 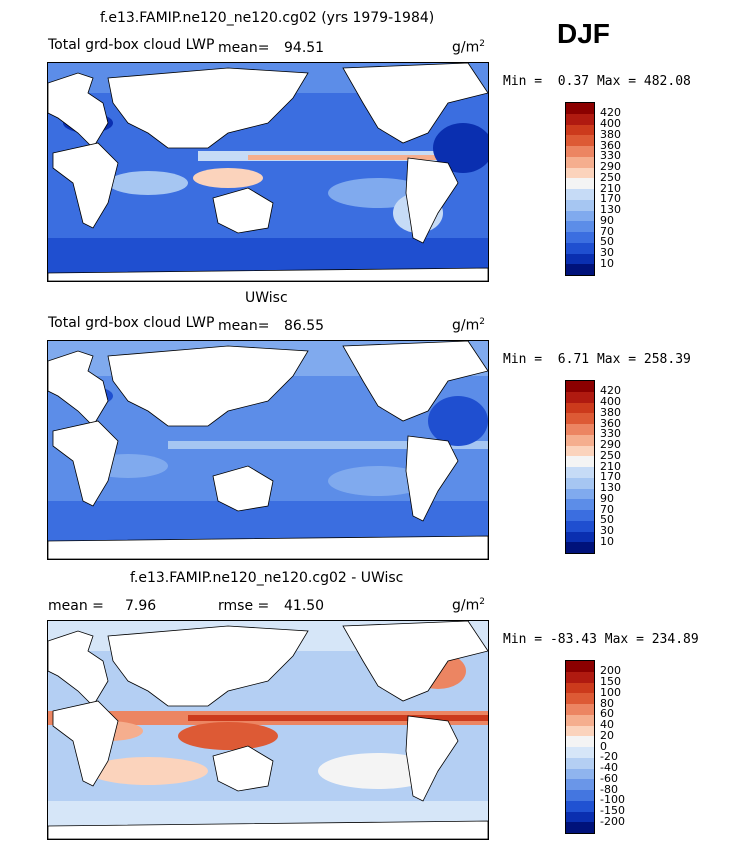 I want to click on colorbar-tick-label: -200, so click(x=612, y=821).